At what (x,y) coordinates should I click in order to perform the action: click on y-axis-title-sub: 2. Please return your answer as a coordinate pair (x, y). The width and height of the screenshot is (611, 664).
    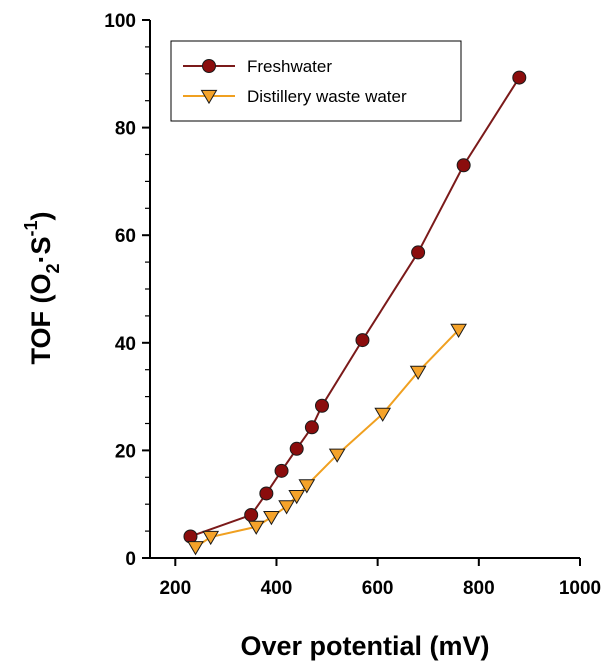
    Looking at the image, I should click on (53, 269).